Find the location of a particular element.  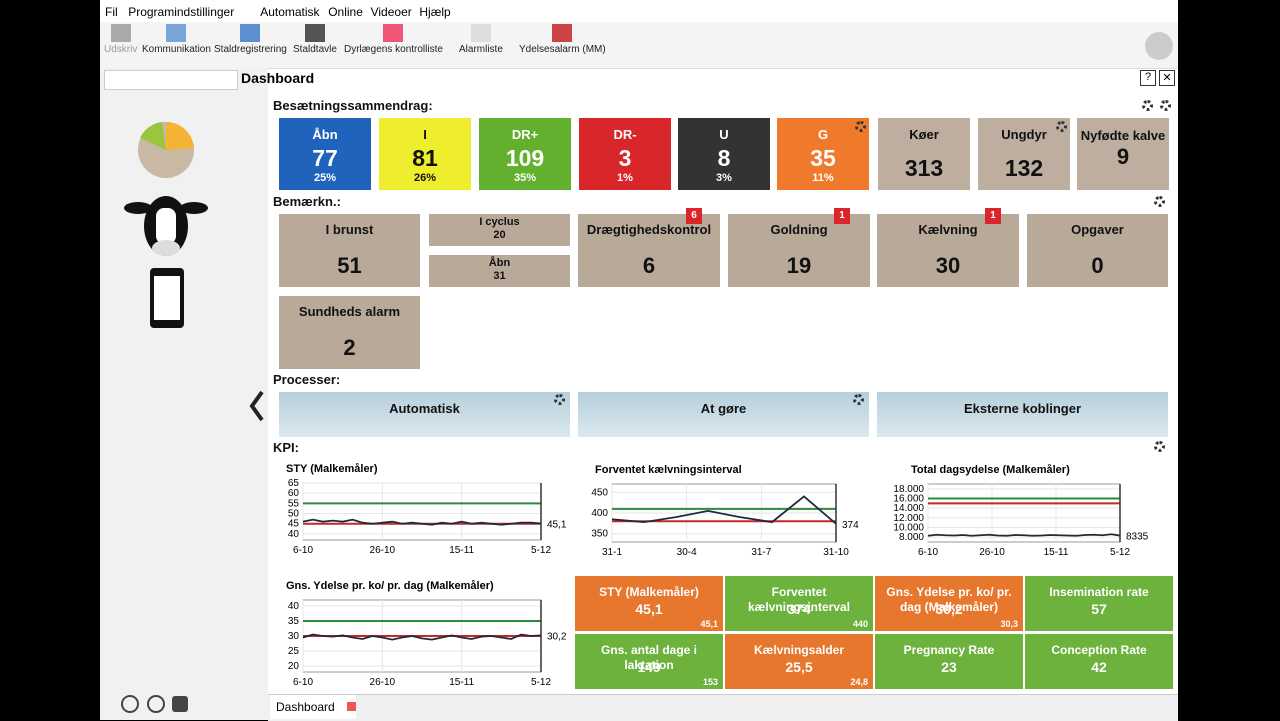

y-tick-label: 60 is located at coordinates (294, 493).